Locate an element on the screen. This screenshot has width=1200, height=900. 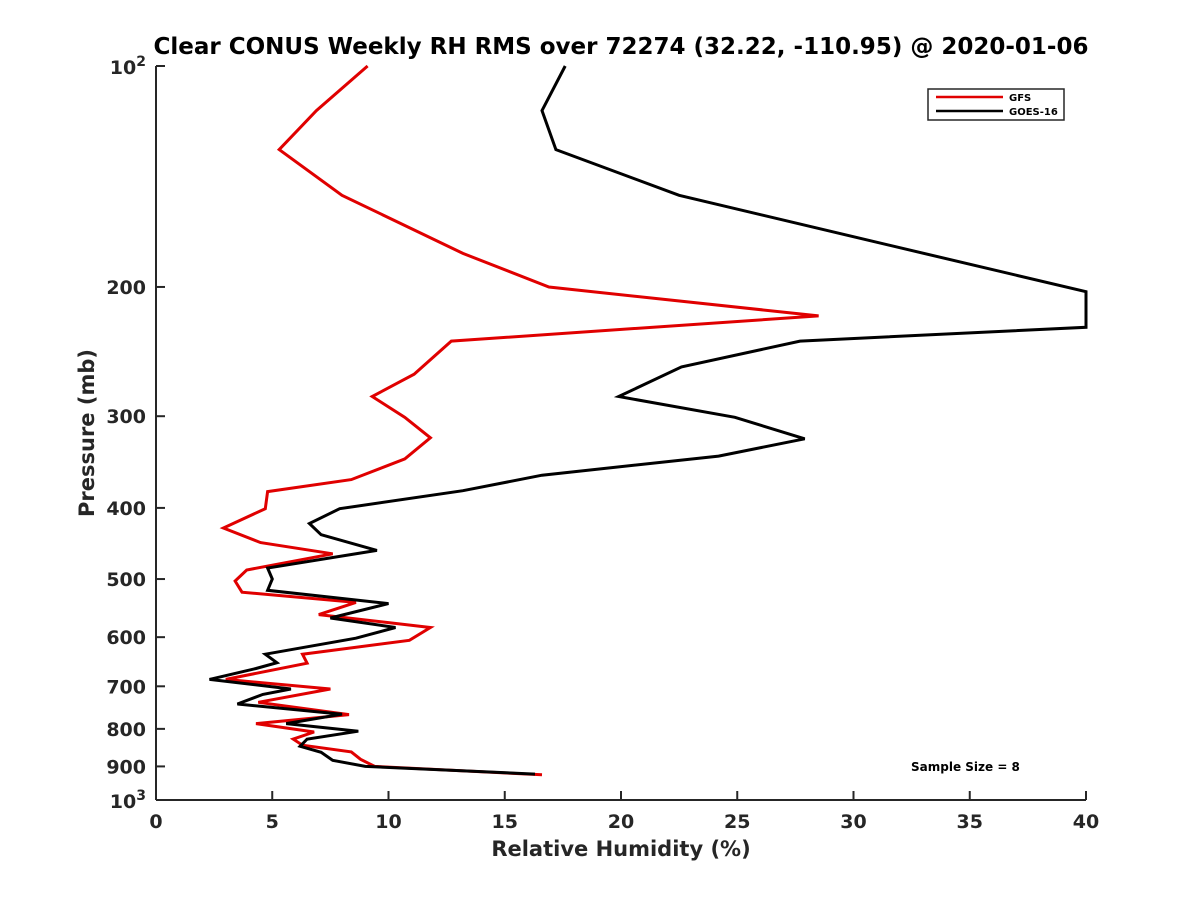
legend-label-gfs: GFS is located at coordinates (1020, 98).